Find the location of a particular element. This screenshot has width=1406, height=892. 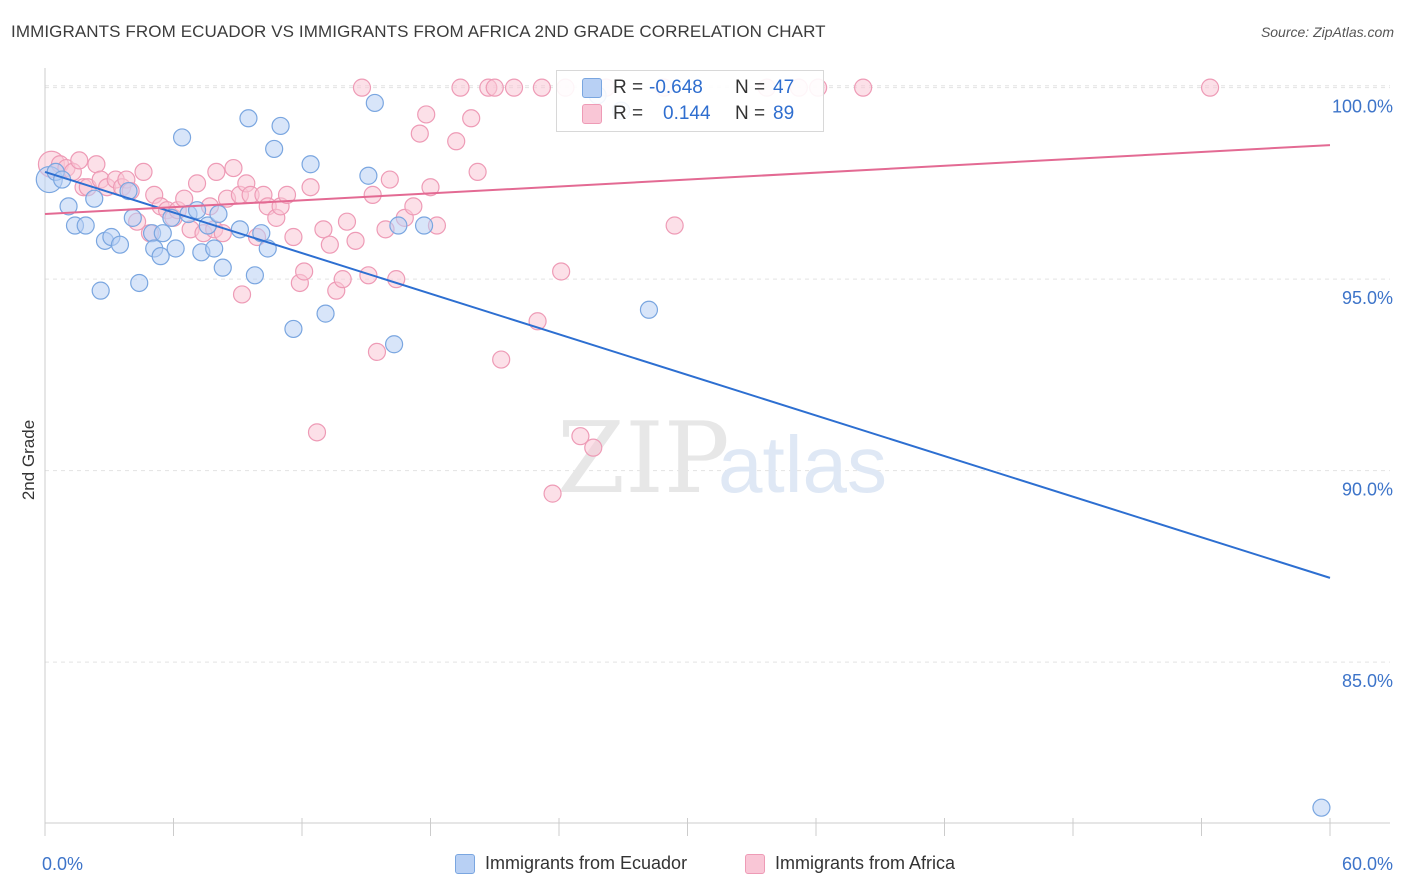

y-tick-label: 95.0% is located at coordinates (1367, 298).